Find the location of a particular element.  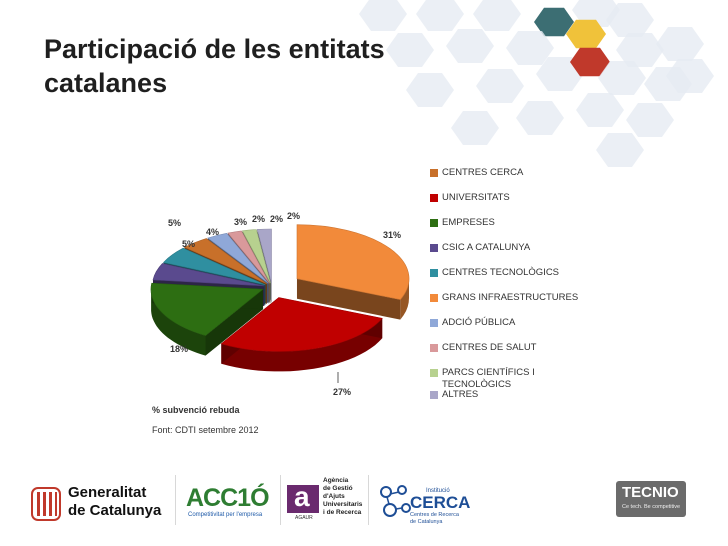

legend-item: CENTRES CERCA is located at coordinates (520, 178).